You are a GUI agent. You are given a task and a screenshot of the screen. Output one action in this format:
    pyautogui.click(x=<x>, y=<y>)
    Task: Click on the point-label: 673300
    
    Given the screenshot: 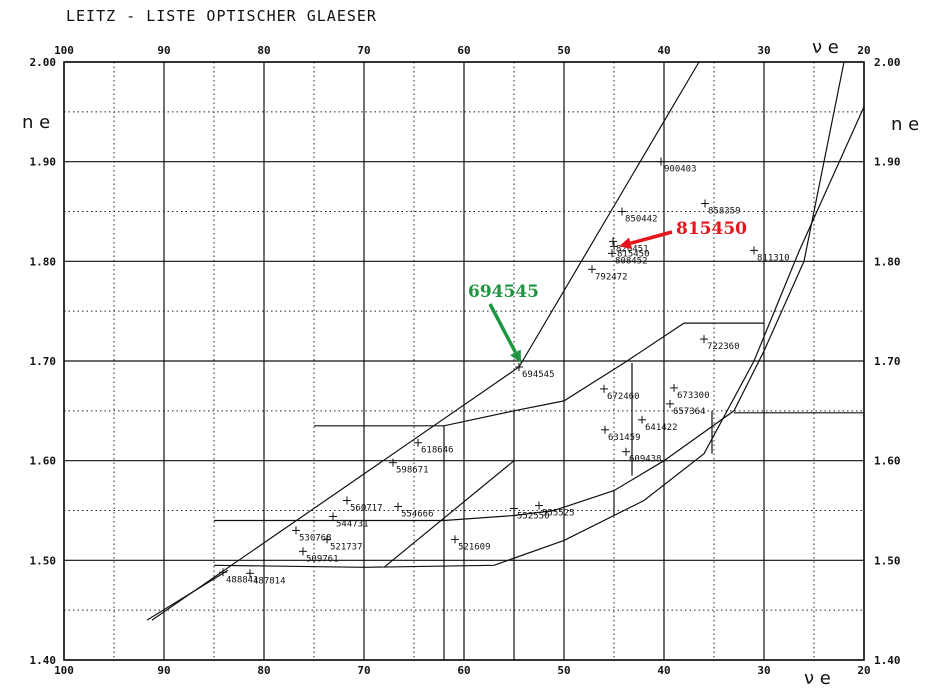 What is the action you would take?
    pyautogui.click(x=693, y=396)
    